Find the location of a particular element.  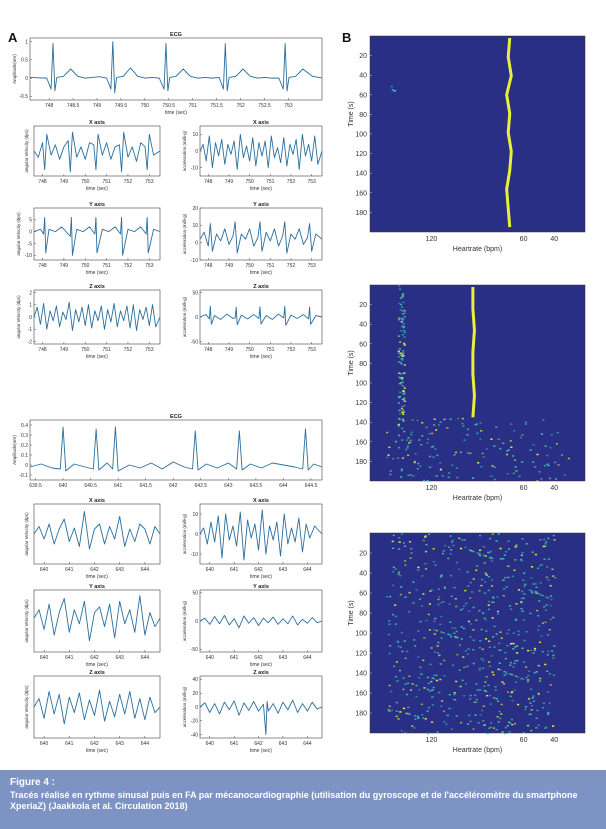

x-axis-label: Heartrate (bpm) is located at coordinates (477, 249).